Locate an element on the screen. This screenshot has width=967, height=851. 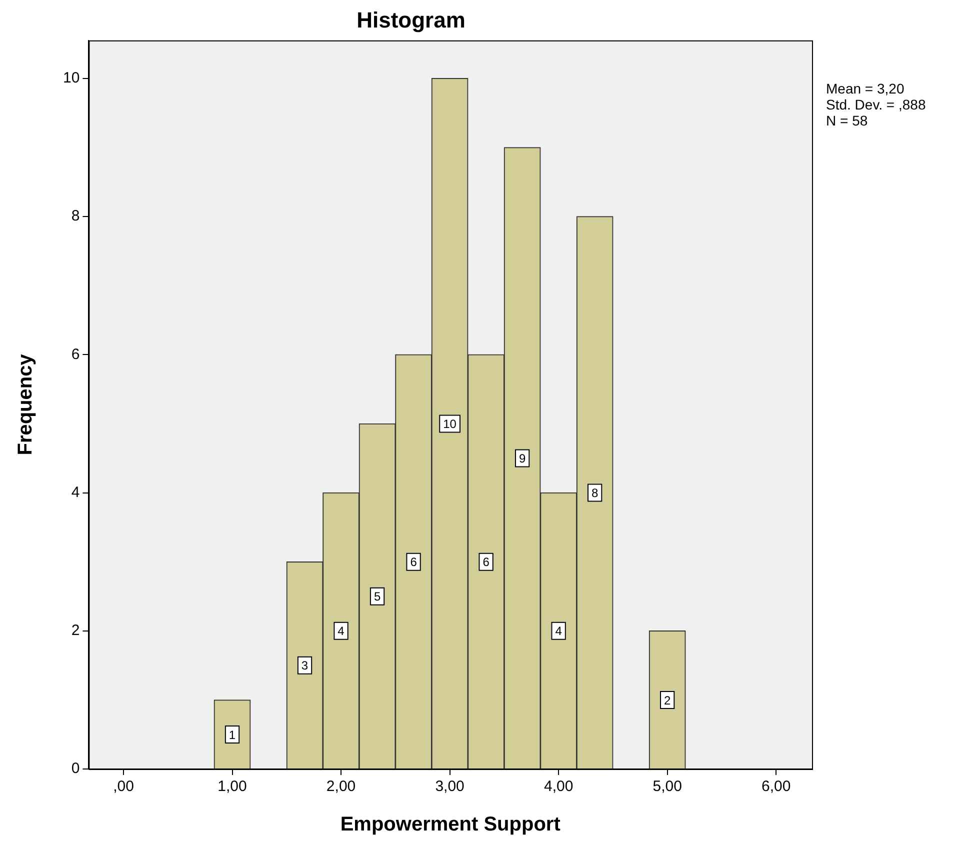
y-tick-label: 6 is located at coordinates (75, 354).